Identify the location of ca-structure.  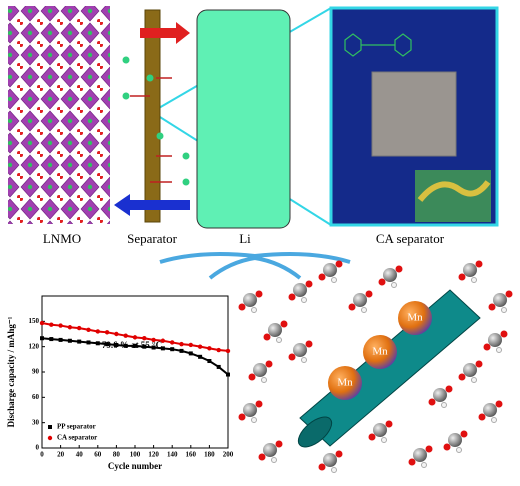
(378, 45).